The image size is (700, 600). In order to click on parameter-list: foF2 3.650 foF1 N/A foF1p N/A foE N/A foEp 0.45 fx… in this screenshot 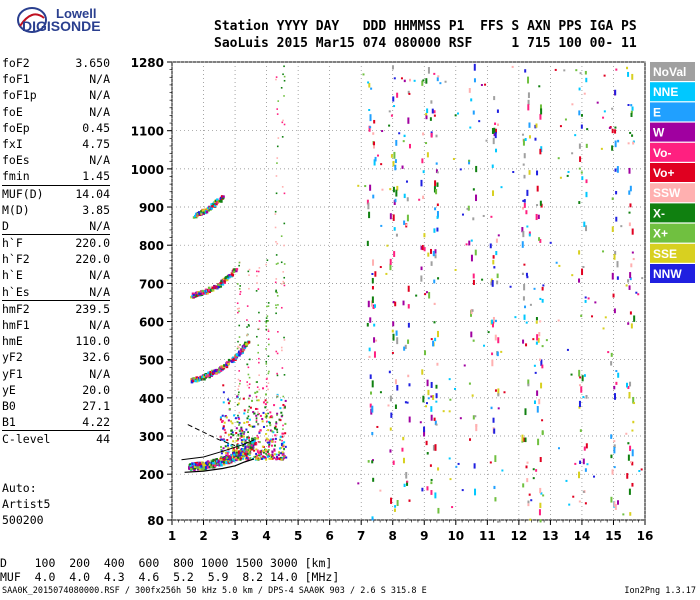, I will do `click(56, 251)`.